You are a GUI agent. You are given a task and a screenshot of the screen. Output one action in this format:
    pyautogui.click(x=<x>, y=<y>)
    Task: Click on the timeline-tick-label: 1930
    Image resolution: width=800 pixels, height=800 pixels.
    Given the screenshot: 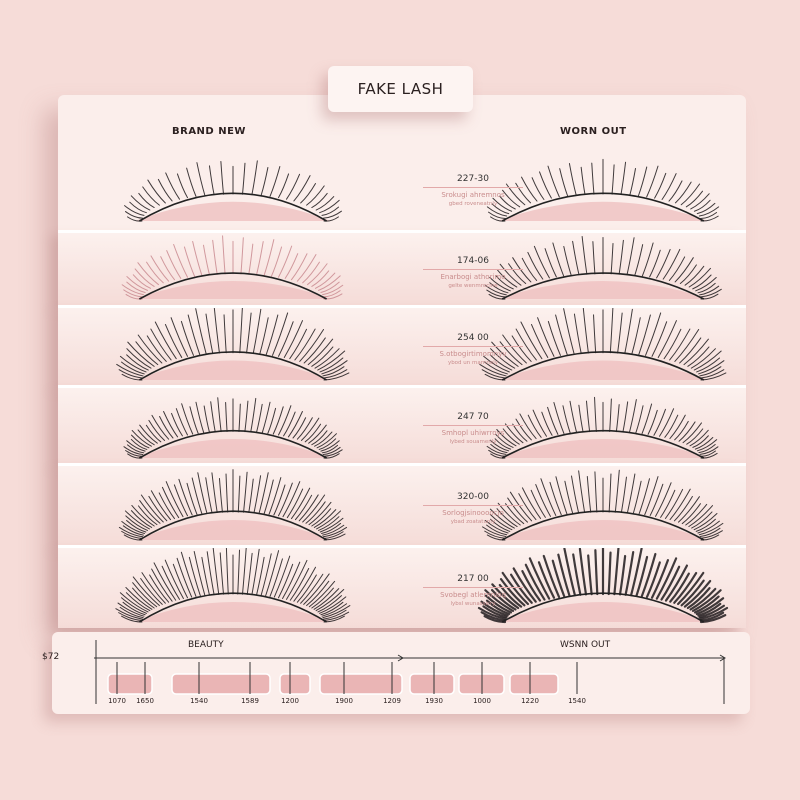 What is the action you would take?
    pyautogui.click(x=434, y=701)
    